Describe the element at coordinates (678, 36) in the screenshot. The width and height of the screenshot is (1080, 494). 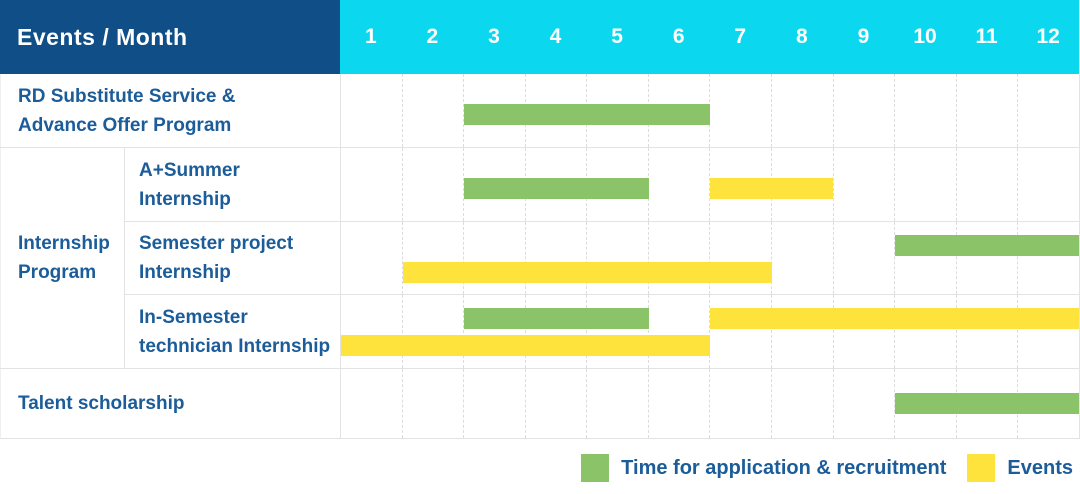
I see `month-tick-6: 6` at that location.